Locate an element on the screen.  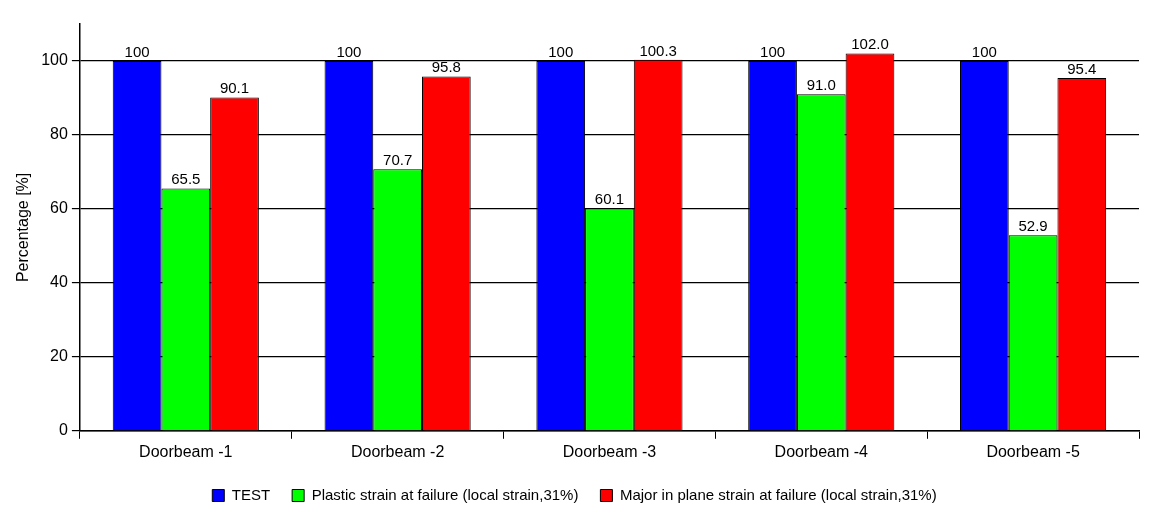
data-label: 90.1 is located at coordinates (234, 88).